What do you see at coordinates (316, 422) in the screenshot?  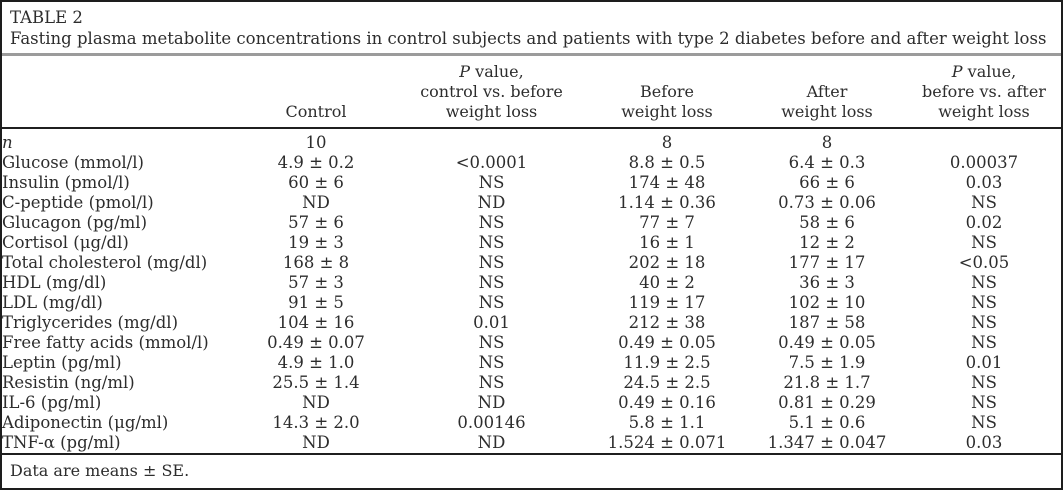 I see `value-cell: 14.3 ± 2.0` at bounding box center [316, 422].